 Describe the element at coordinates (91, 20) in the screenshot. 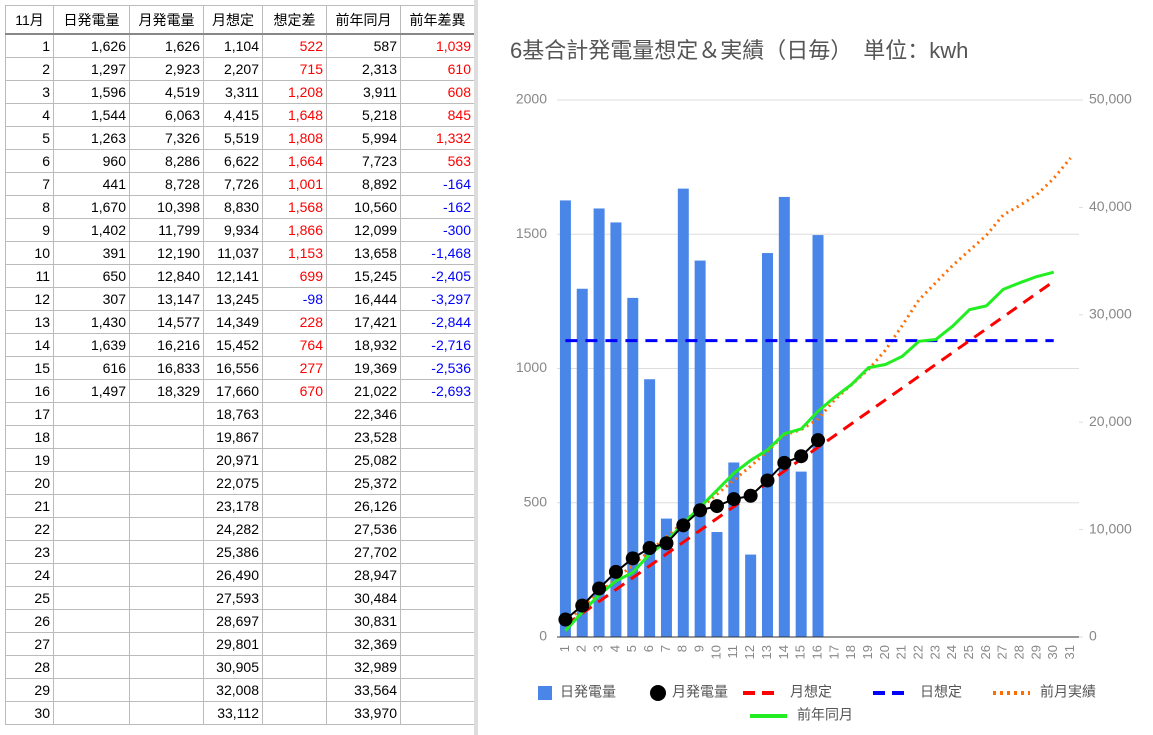

I see `header-cell: 日発電量` at that location.